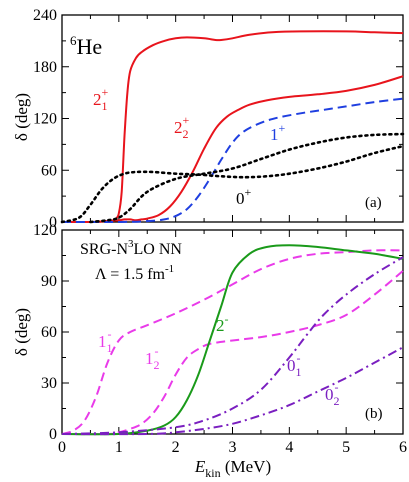  I want to click on label-0-1-minus: 01-, so click(294, 365).